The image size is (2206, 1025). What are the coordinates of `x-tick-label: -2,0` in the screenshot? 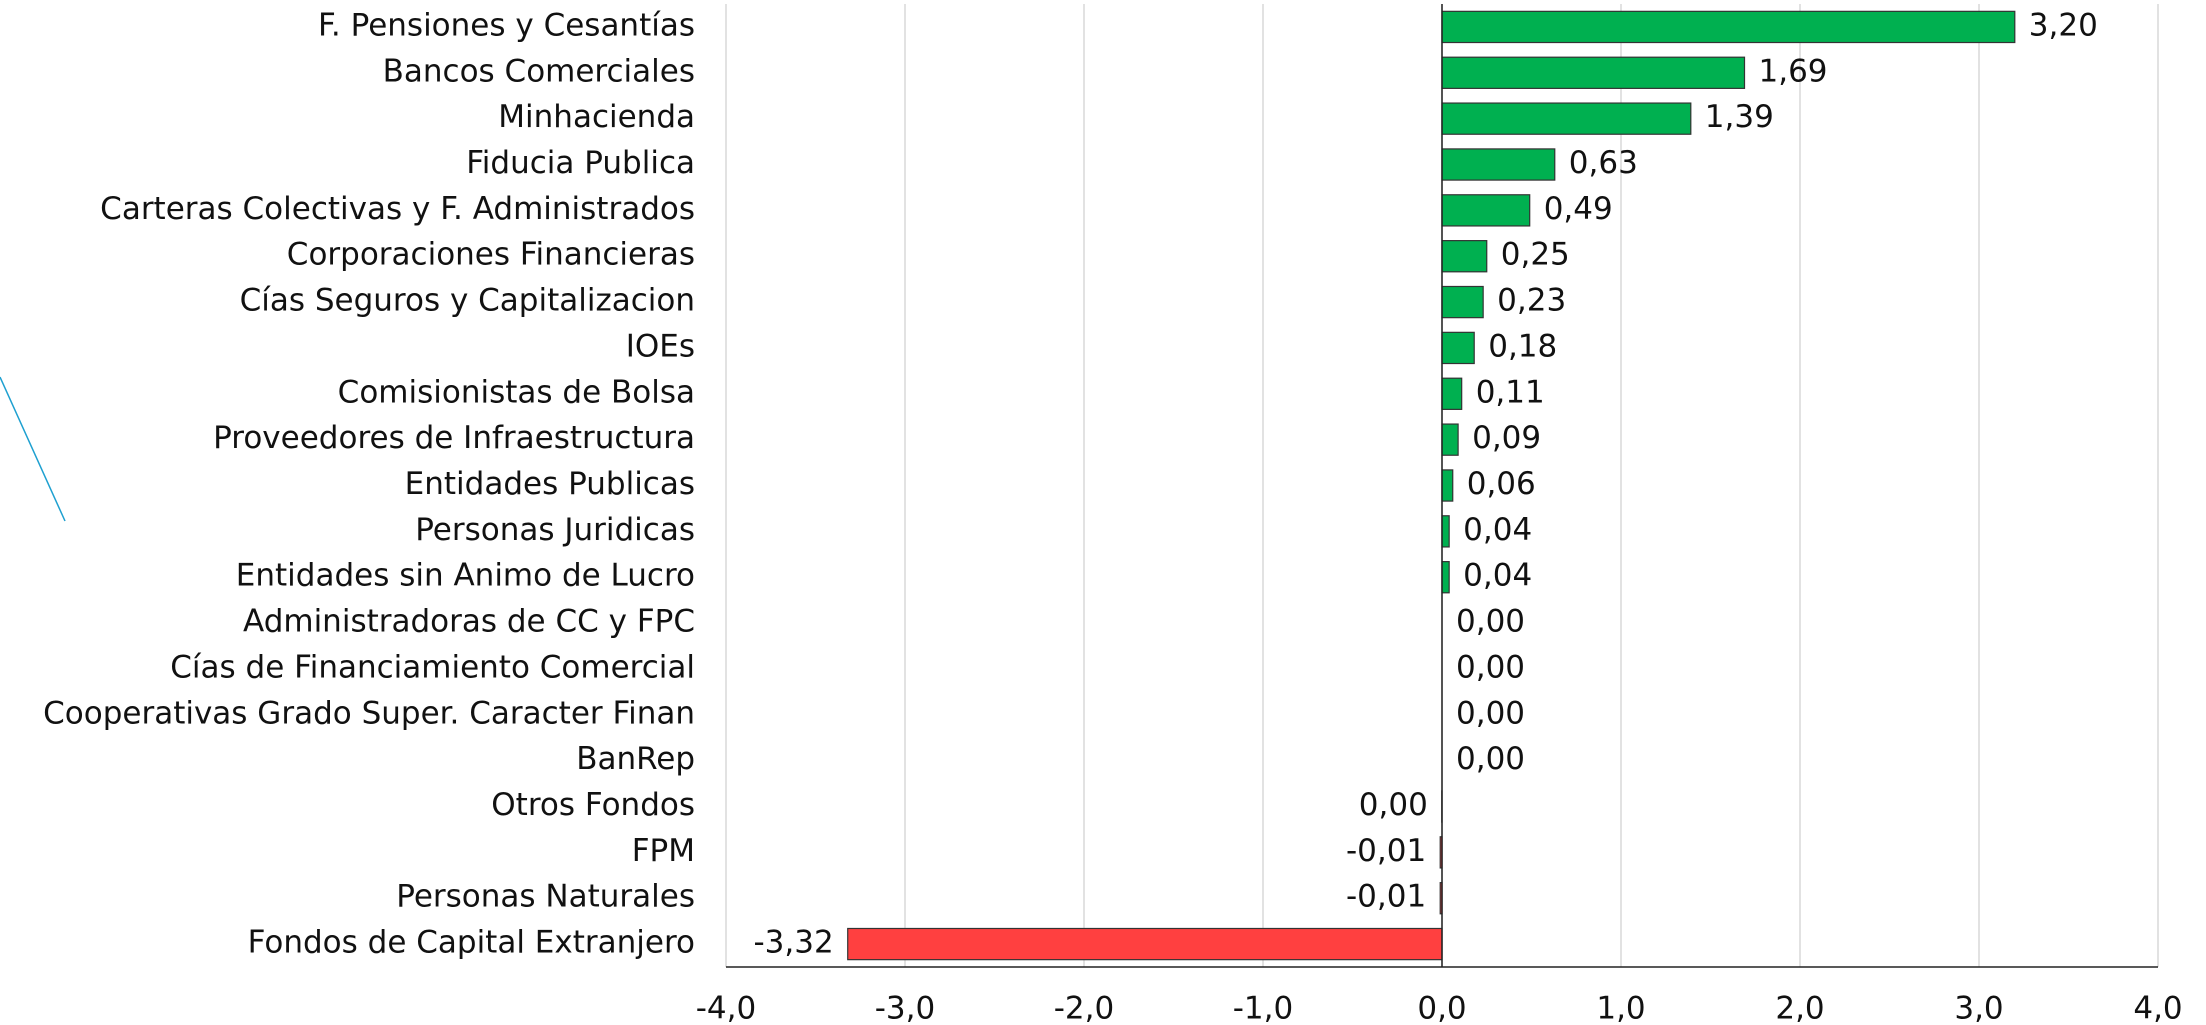 It's located at (1084, 1008).